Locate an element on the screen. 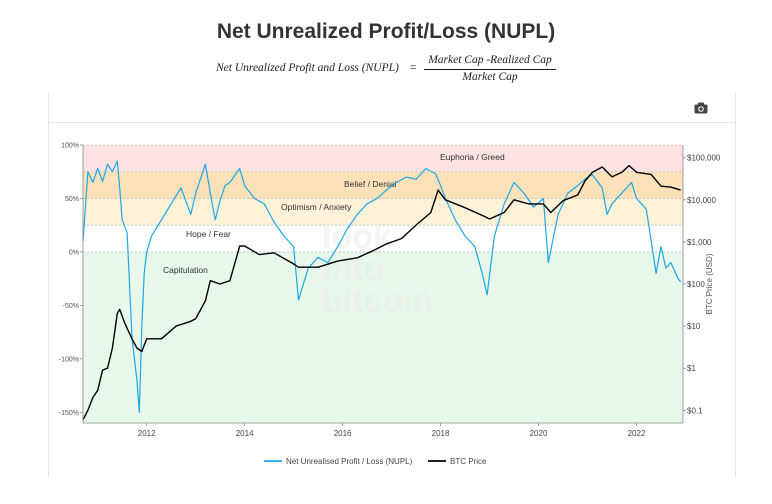 Image resolution: width=772 pixels, height=504 pixels. right-tick-label: $1 is located at coordinates (691, 368).